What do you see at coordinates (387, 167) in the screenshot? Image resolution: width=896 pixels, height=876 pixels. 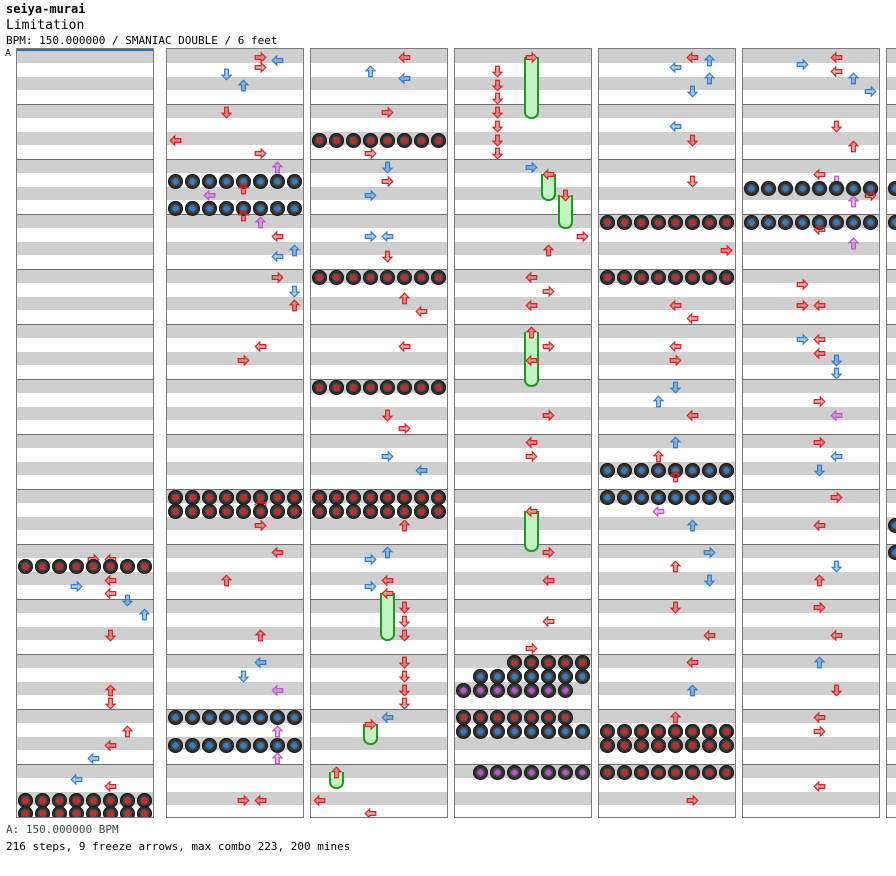 I see `note-8th-down` at bounding box center [387, 167].